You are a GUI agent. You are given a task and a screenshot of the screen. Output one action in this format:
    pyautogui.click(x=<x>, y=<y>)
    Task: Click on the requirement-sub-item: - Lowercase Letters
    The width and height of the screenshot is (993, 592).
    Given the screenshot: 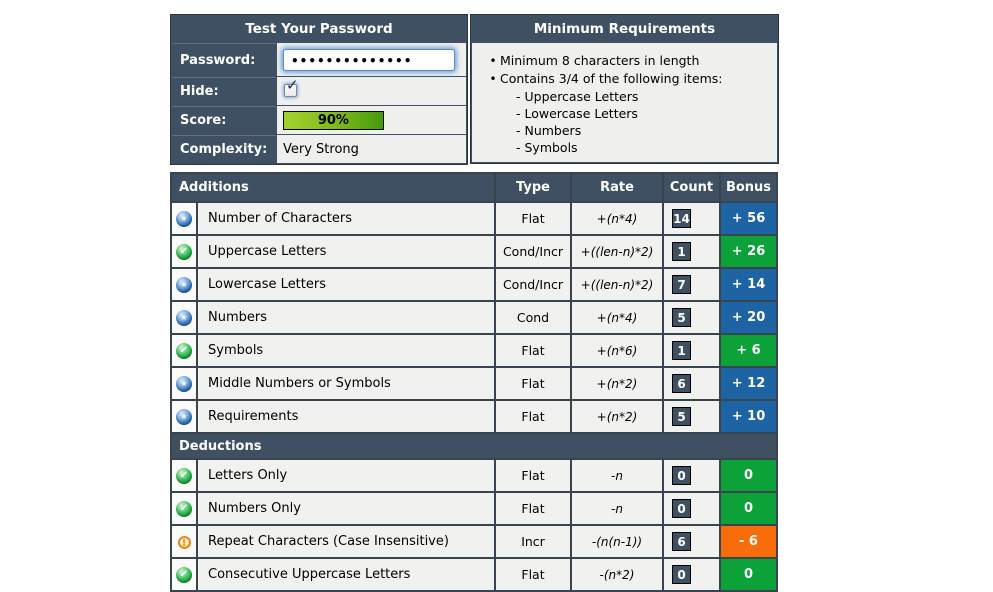 What is the action you would take?
    pyautogui.click(x=577, y=113)
    